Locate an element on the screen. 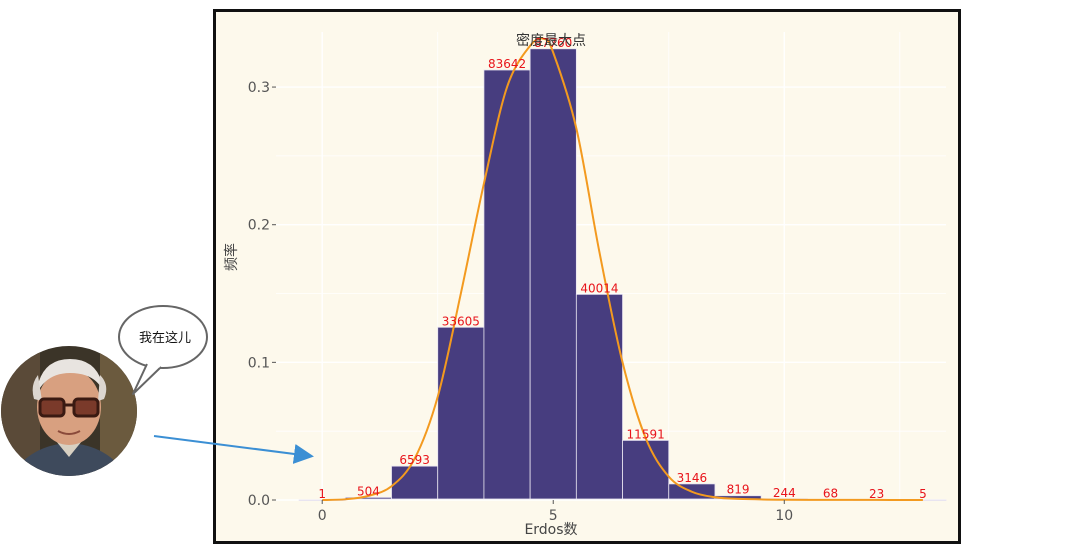  count-label: 244 is located at coordinates (784, 493).